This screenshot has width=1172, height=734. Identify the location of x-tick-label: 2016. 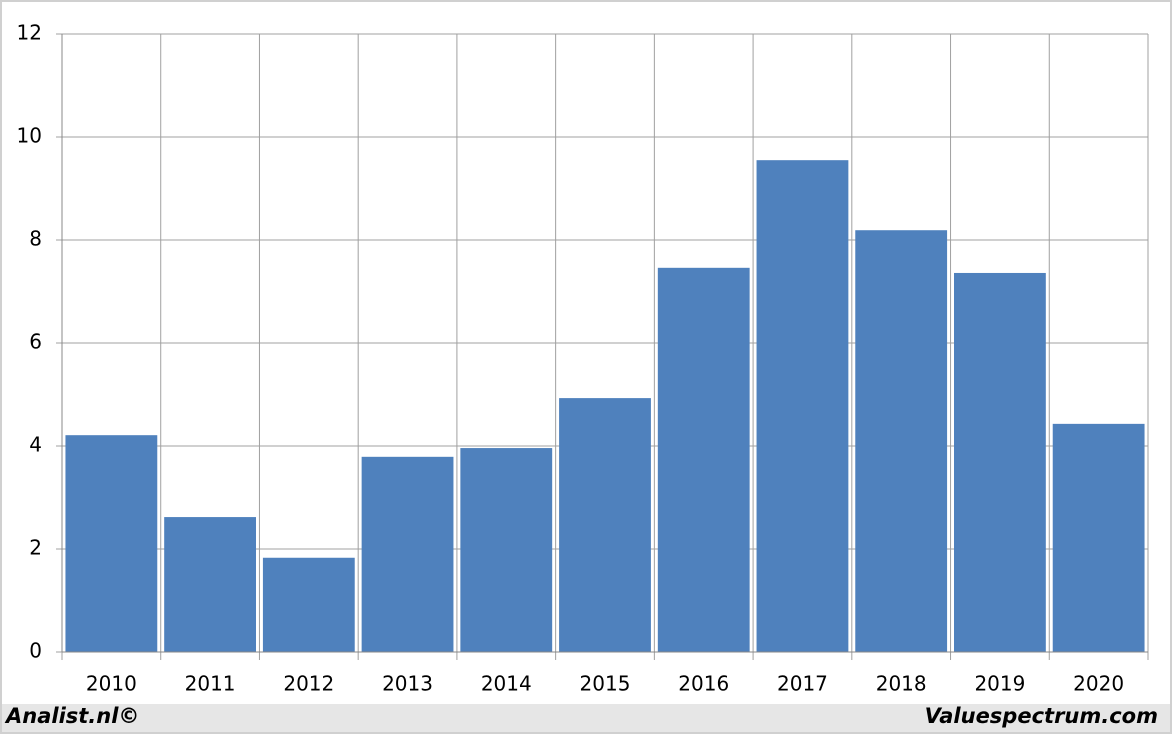
(703, 684).